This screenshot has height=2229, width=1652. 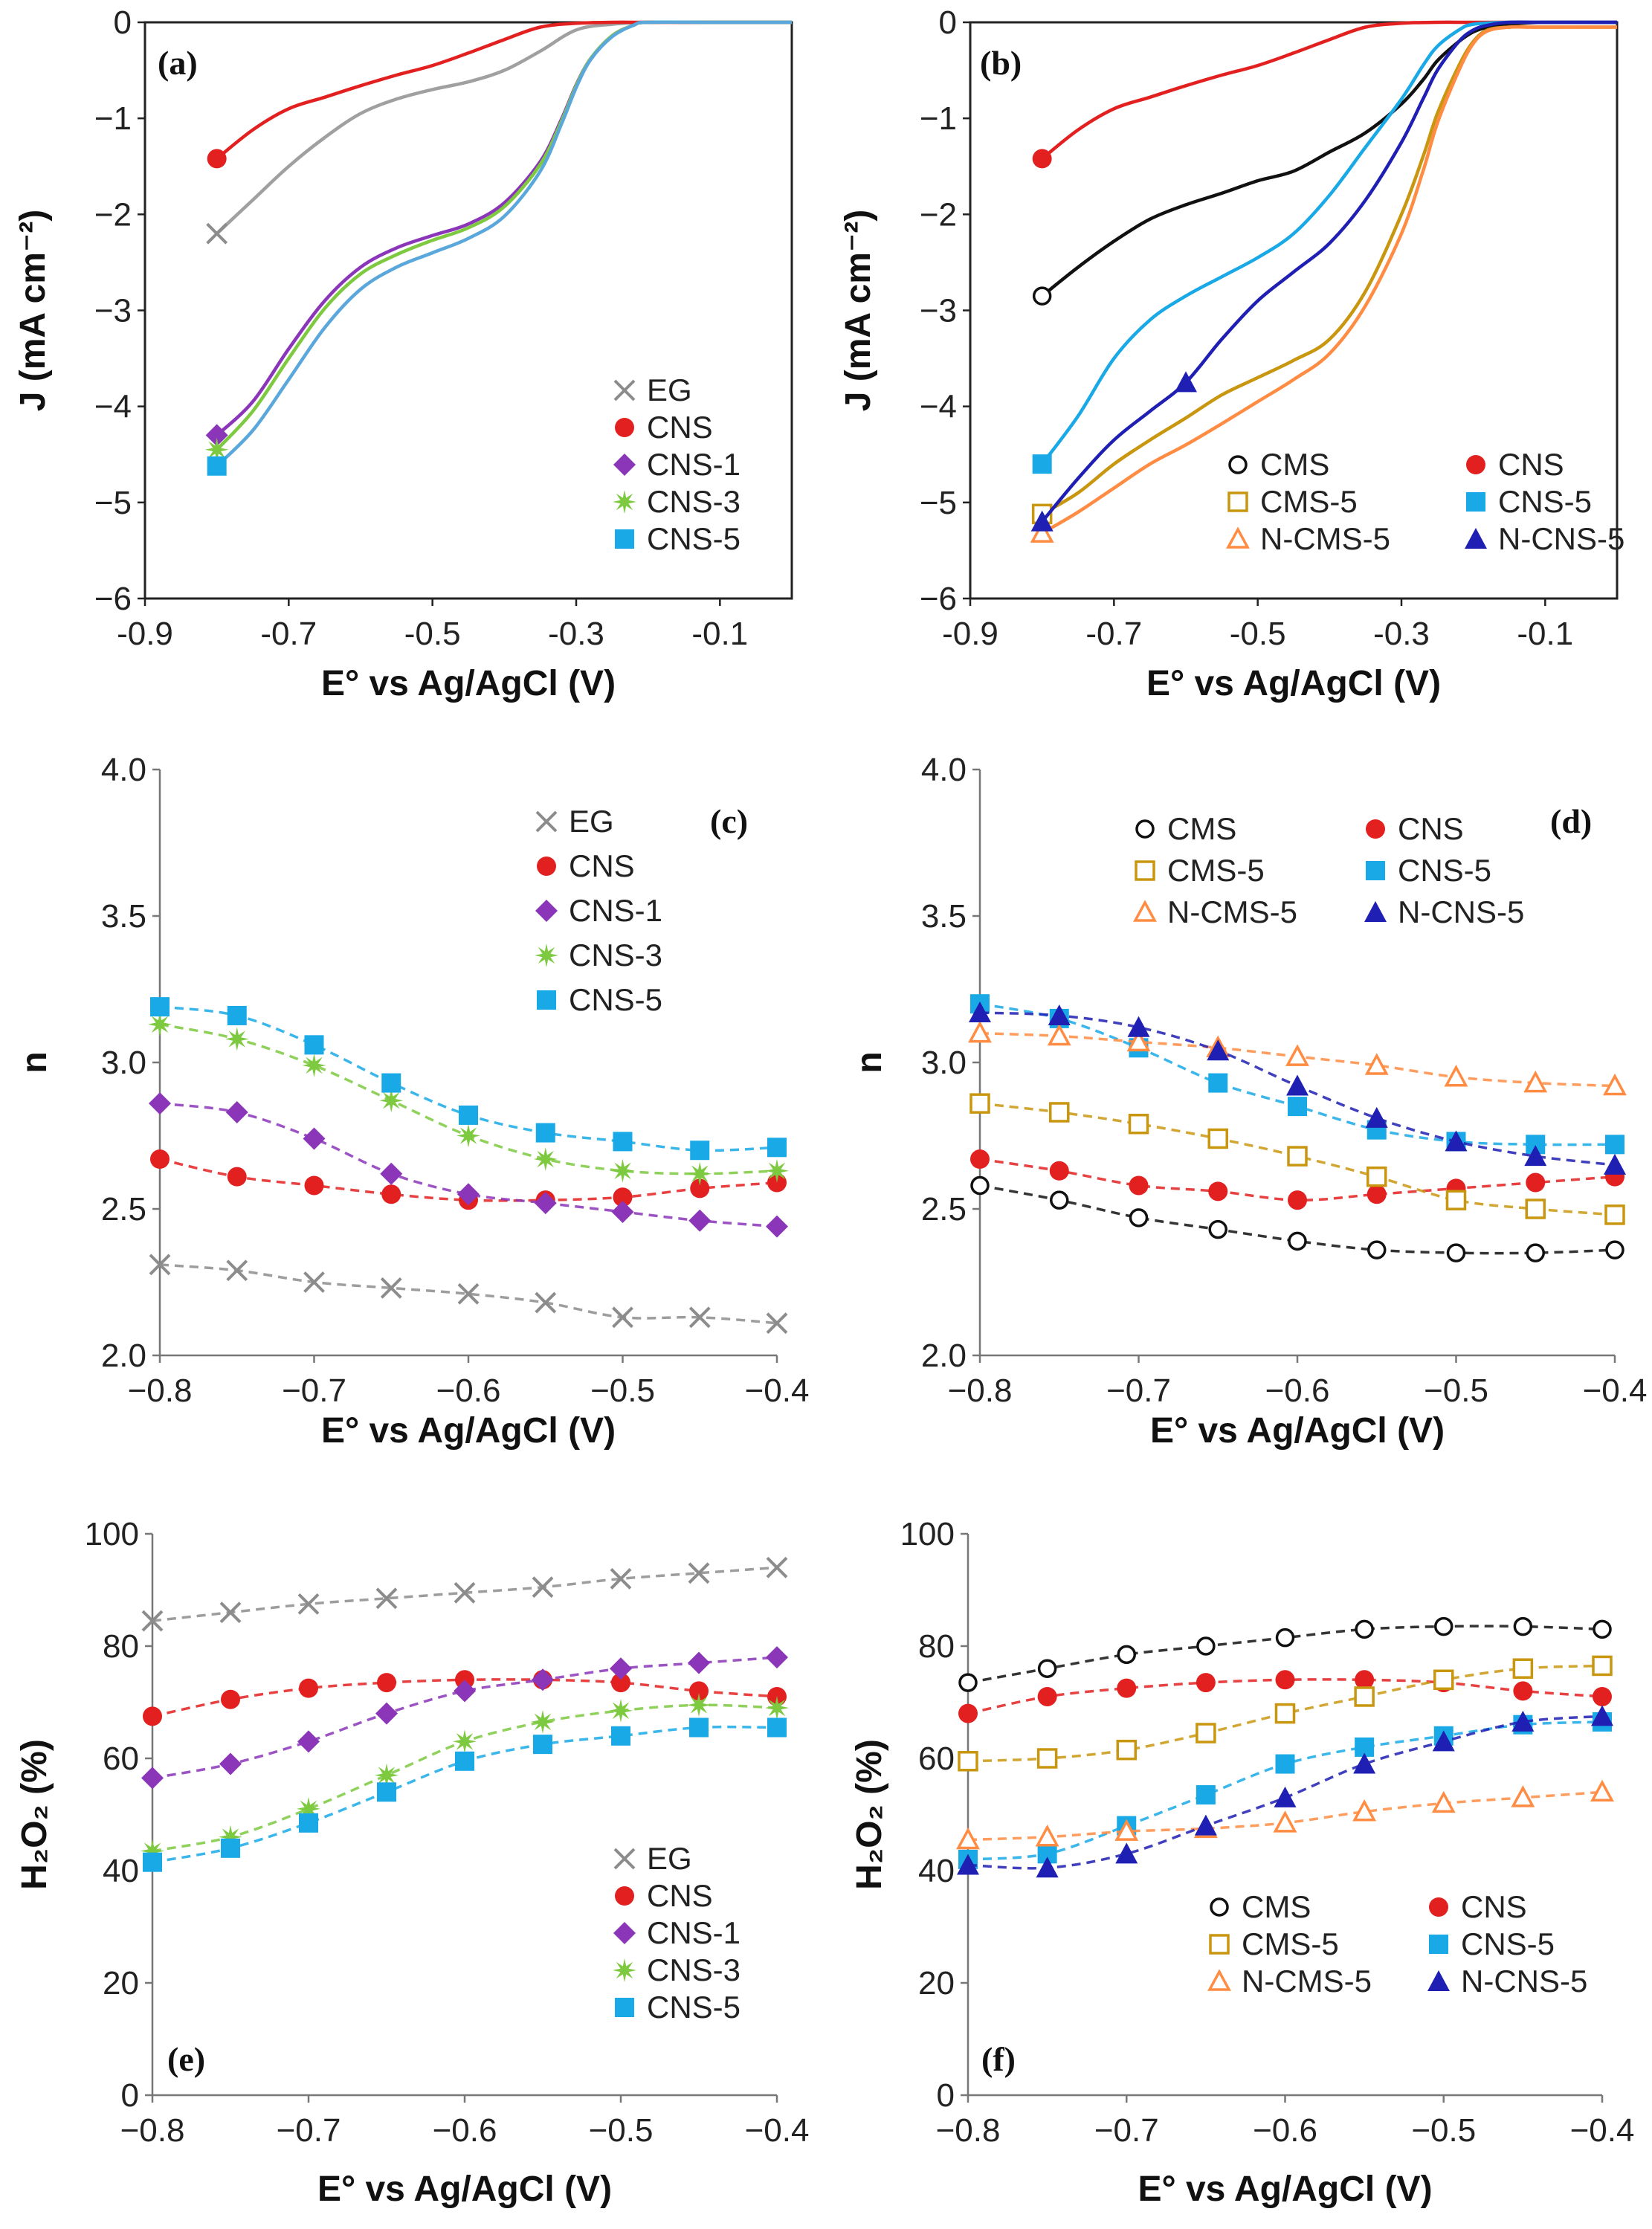 I want to click on y-tick-label: 60, so click(x=936, y=1759).